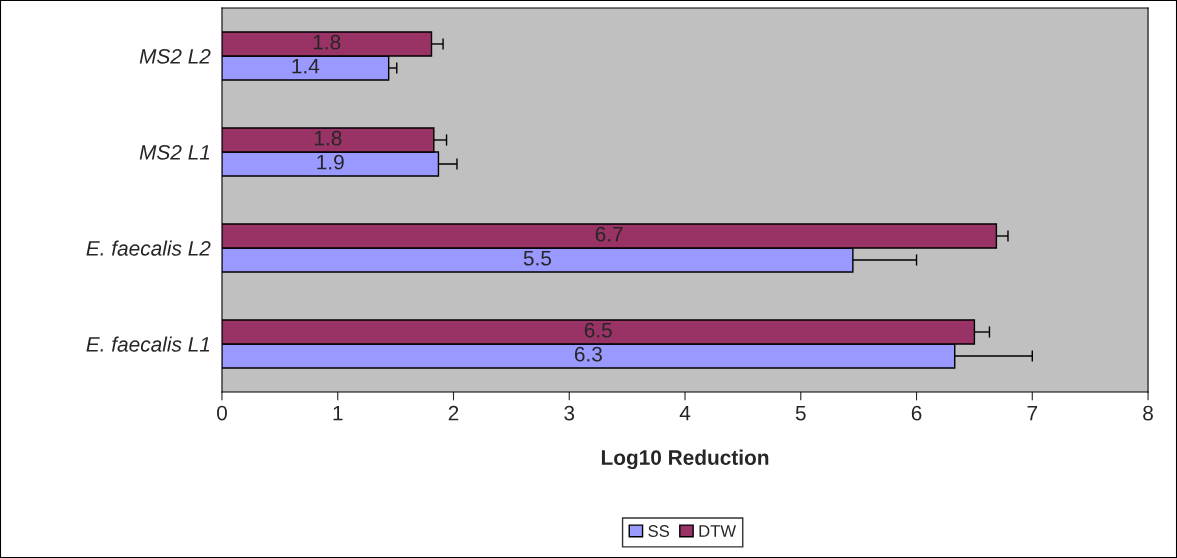 The height and width of the screenshot is (558, 1177). Describe the element at coordinates (222, 413) in the screenshot. I see `x-tick-label: 0` at that location.